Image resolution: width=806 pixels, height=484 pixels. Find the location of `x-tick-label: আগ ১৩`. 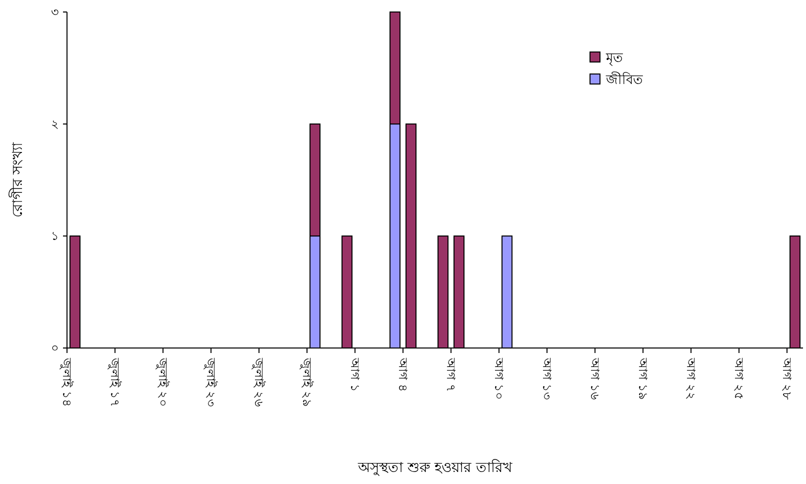

x-tick-label: আগ ১৩ is located at coordinates (547, 378).